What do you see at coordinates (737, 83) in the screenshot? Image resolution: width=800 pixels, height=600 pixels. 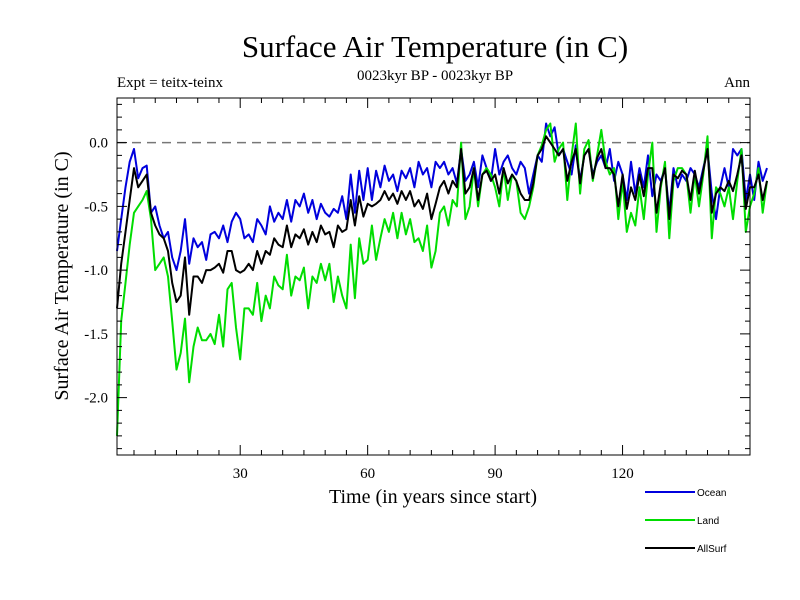 I see `period-label: Ann` at bounding box center [737, 83].